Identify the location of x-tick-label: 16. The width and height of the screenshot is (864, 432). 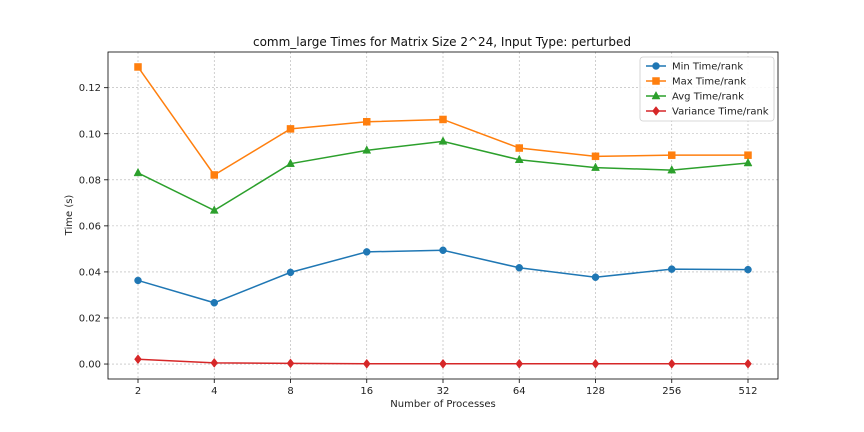
(366, 391).